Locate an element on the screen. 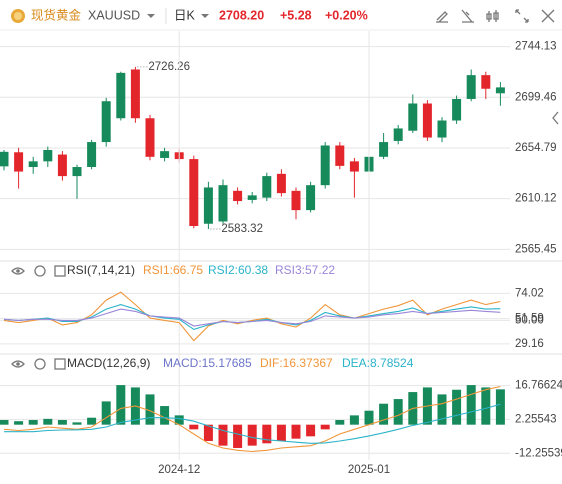 Image resolution: width=562 pixels, height=484 pixels. min-label: 2583.32 is located at coordinates (242, 229).